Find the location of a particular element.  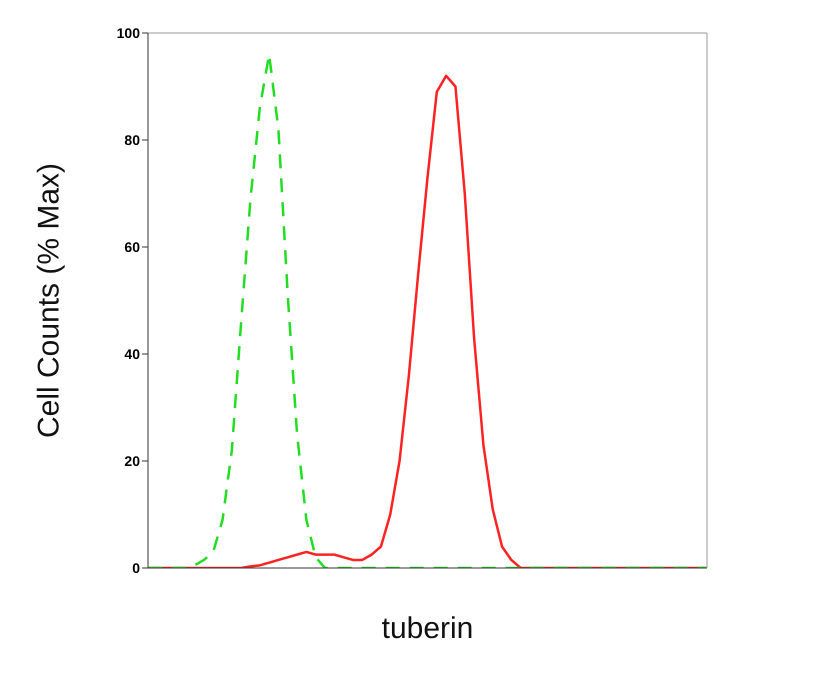

y-axis-title: Cell Counts (% Max) is located at coordinates (49, 300).